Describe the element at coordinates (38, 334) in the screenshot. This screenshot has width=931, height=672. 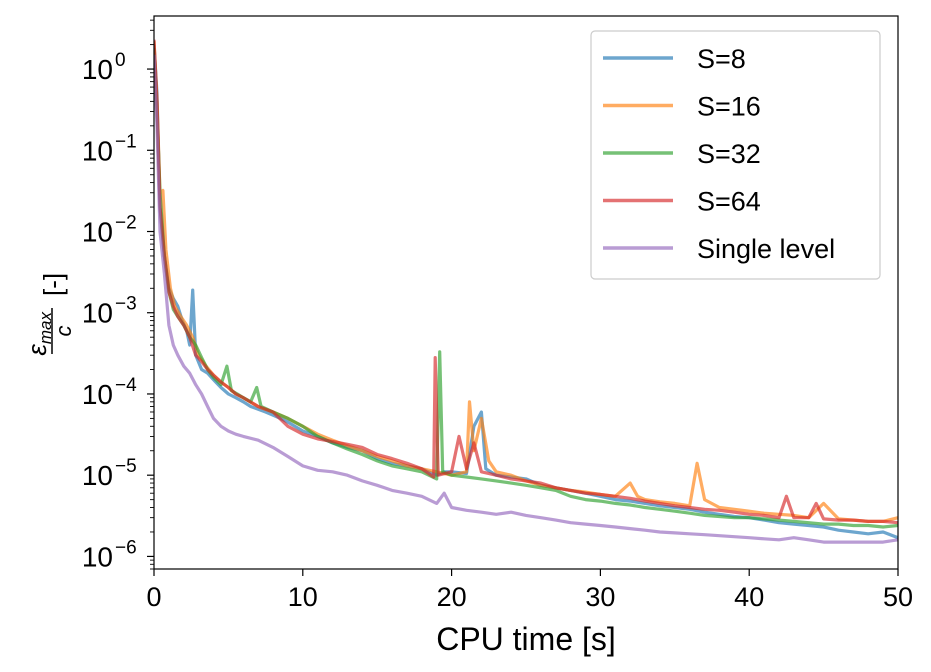
I see `y-axis-title-numerator: εmax` at that location.